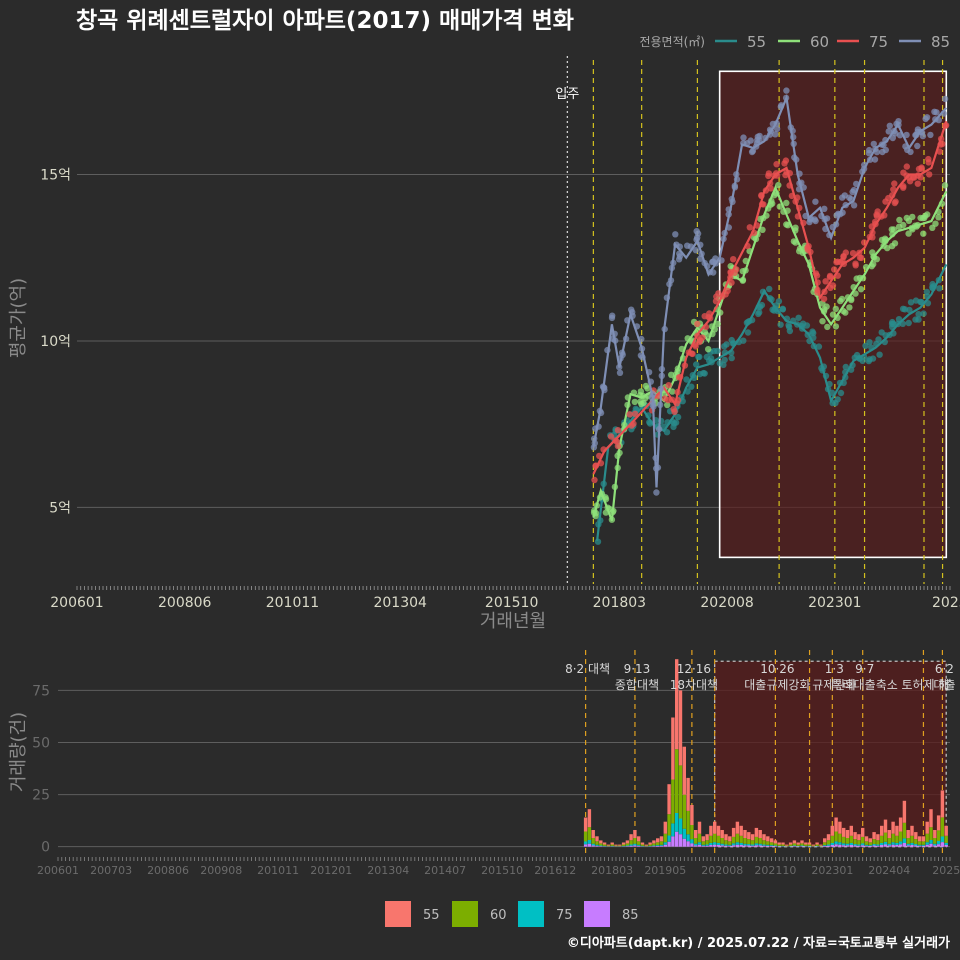  I want to click on volume-x-tick-label: 202404, so click(889, 870).